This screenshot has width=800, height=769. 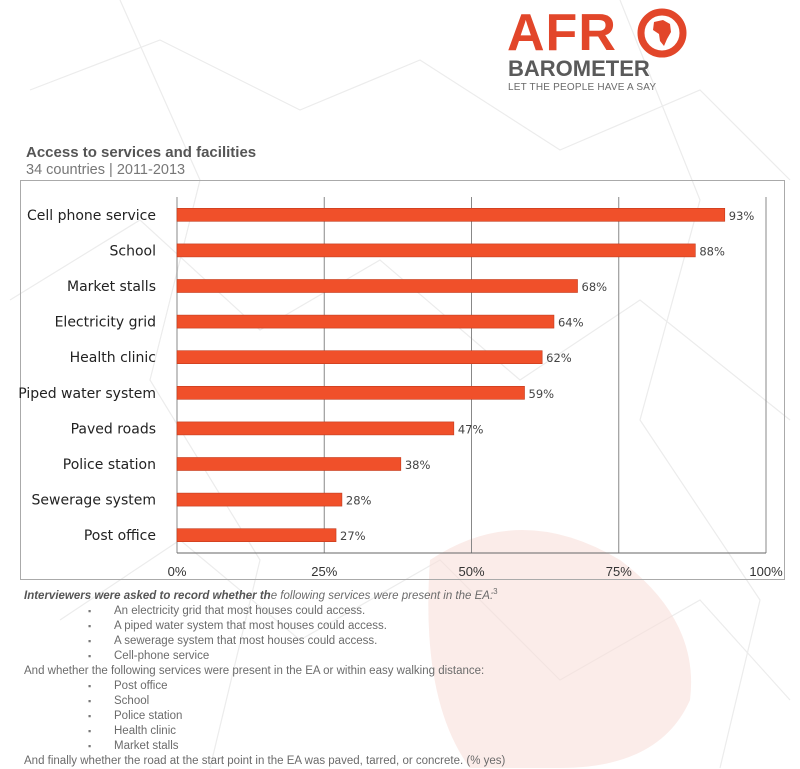 I want to click on category-label: School, so click(x=133, y=251).